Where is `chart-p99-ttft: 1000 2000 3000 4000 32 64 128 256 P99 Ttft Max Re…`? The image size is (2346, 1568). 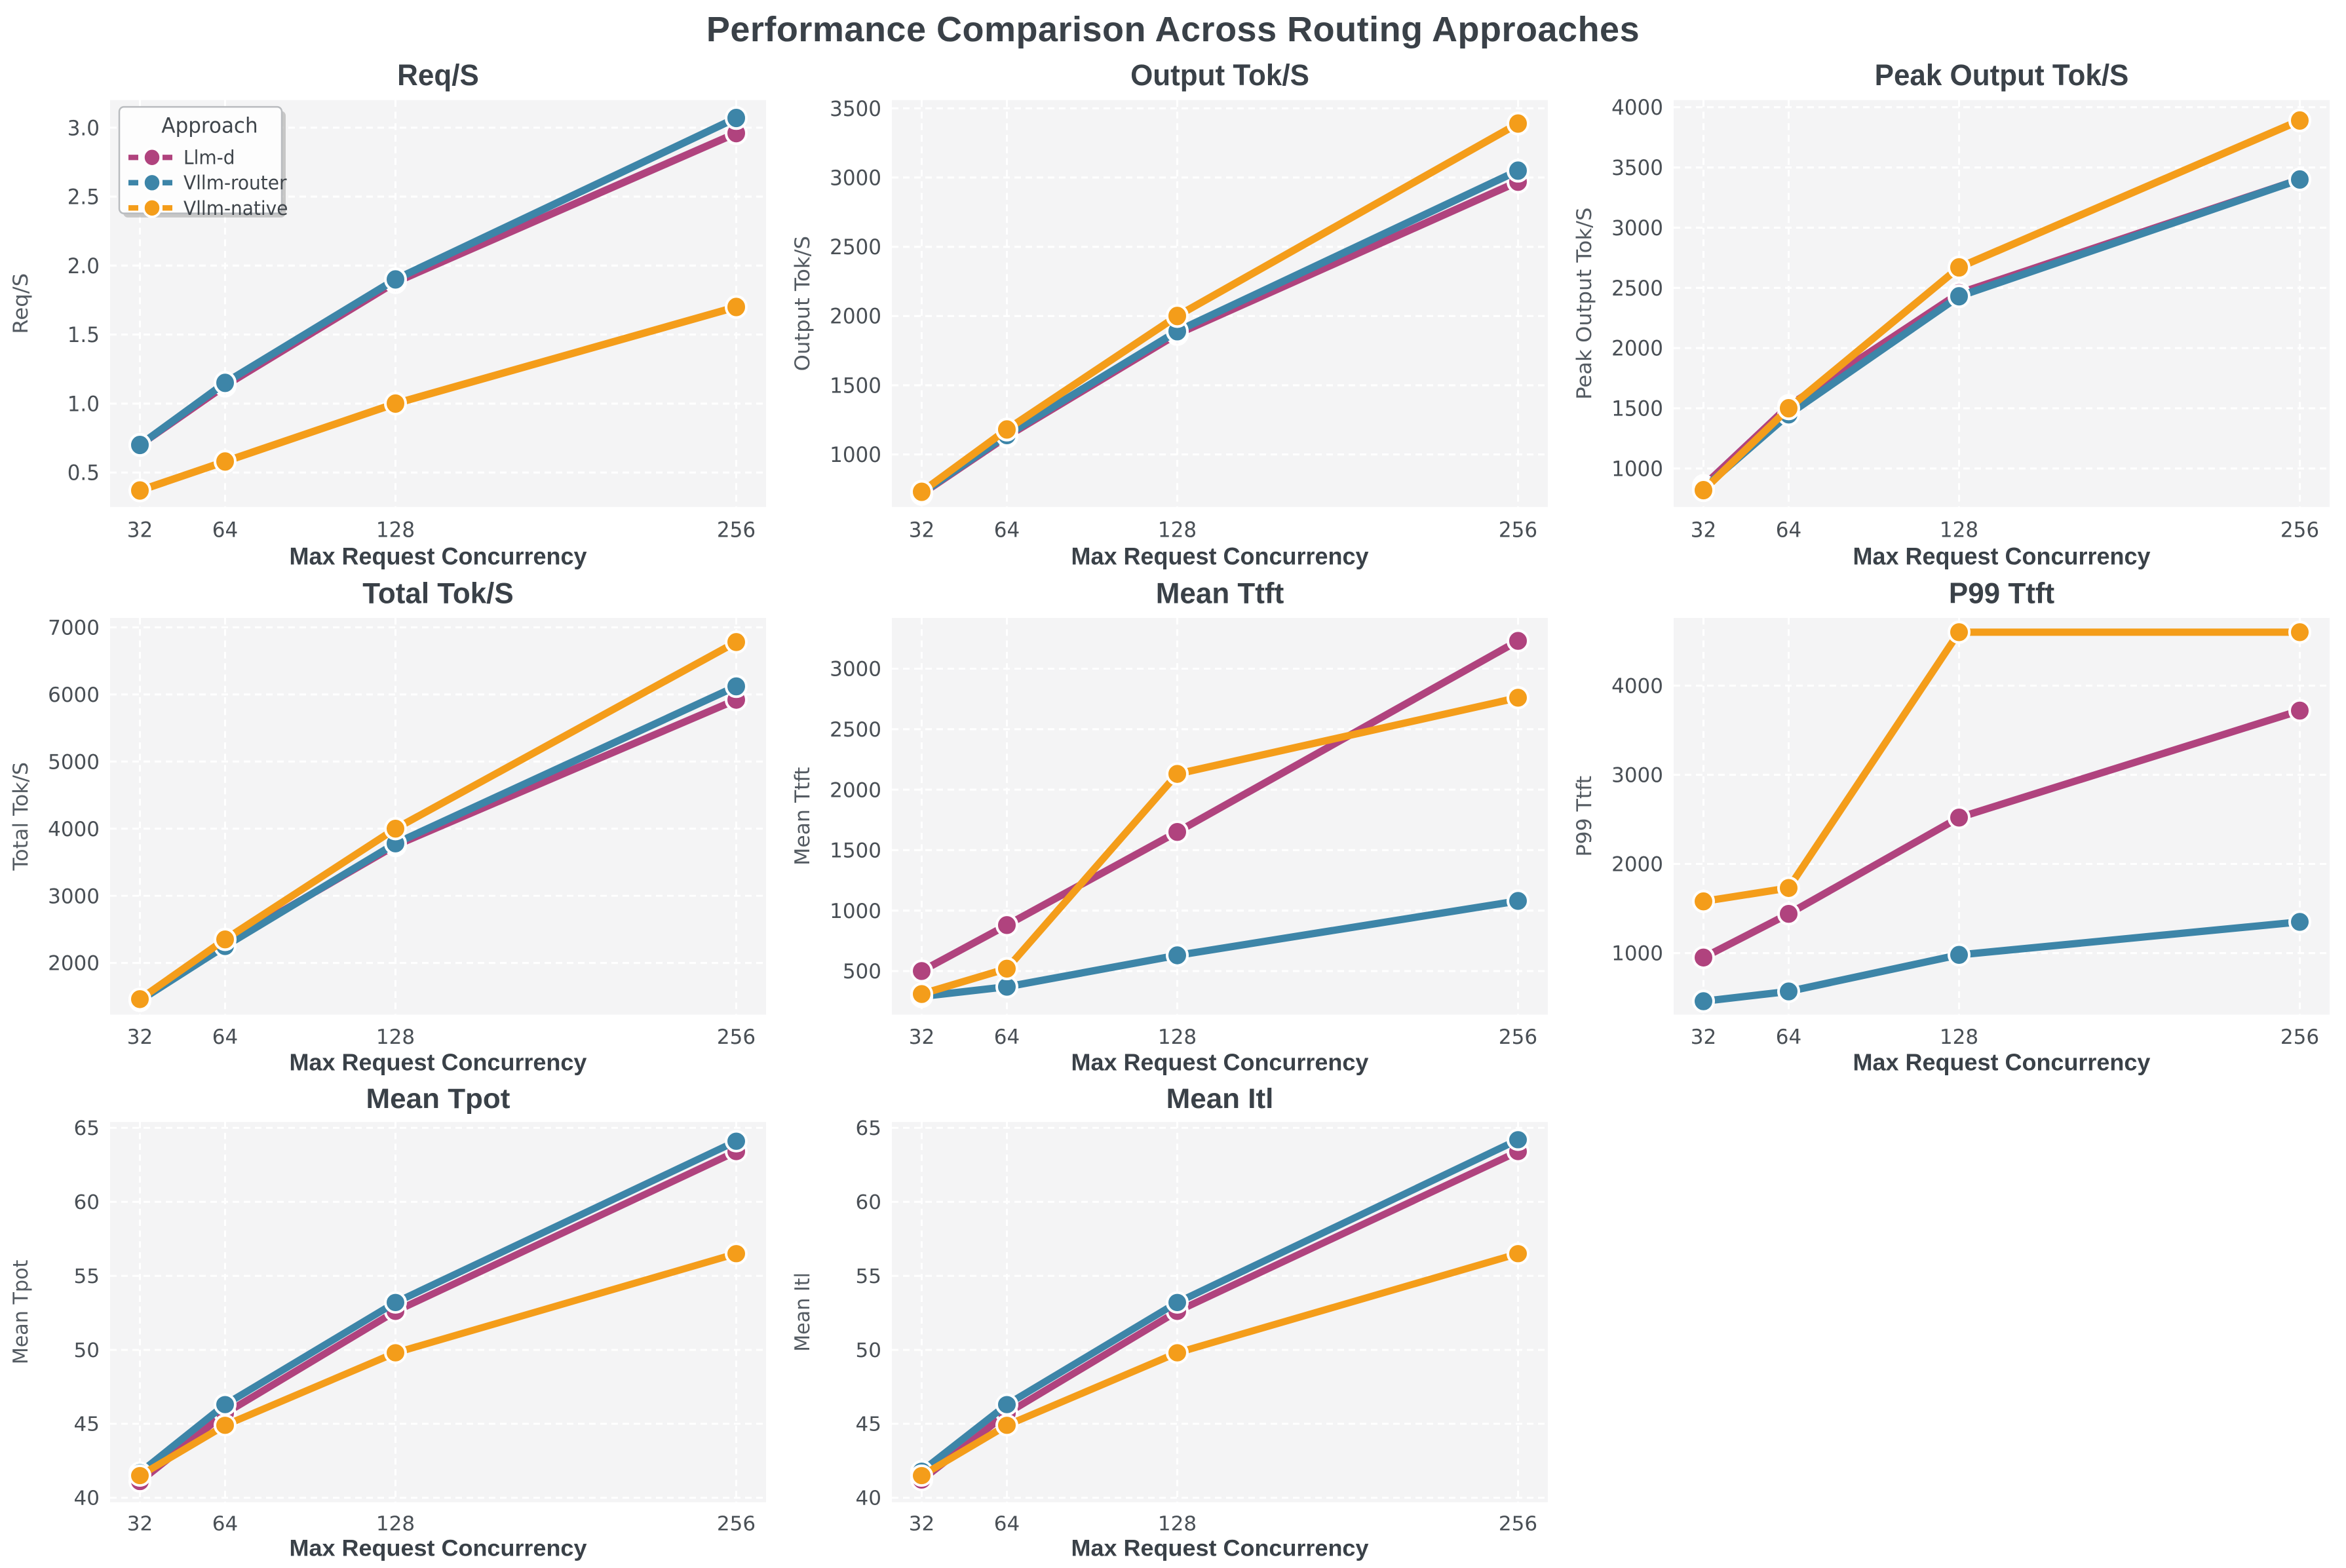
chart-p99-ttft: 1000 2000 3000 4000 32 64 128 256 P99 Ttft Max Re… is located at coordinates (1954, 828).